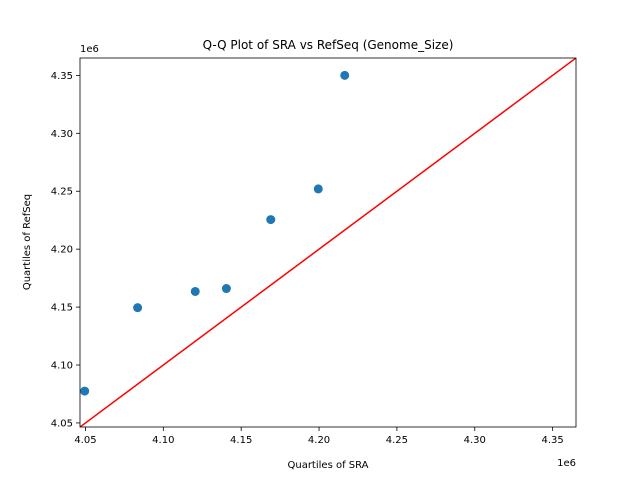  Describe the element at coordinates (89, 49) in the screenshot. I see `y-axis-offset-label: 1e6` at that location.